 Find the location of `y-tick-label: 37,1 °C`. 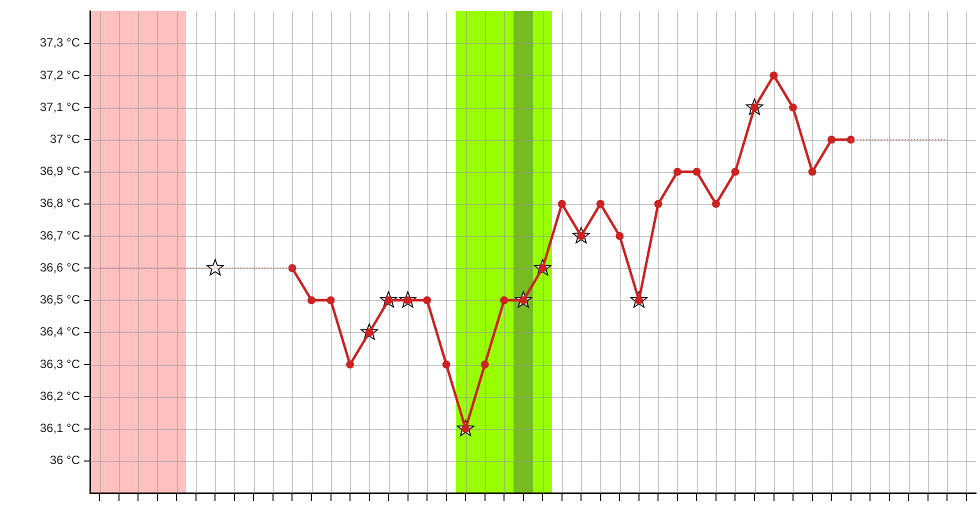

y-tick-label: 37,1 °C is located at coordinates (60, 107).